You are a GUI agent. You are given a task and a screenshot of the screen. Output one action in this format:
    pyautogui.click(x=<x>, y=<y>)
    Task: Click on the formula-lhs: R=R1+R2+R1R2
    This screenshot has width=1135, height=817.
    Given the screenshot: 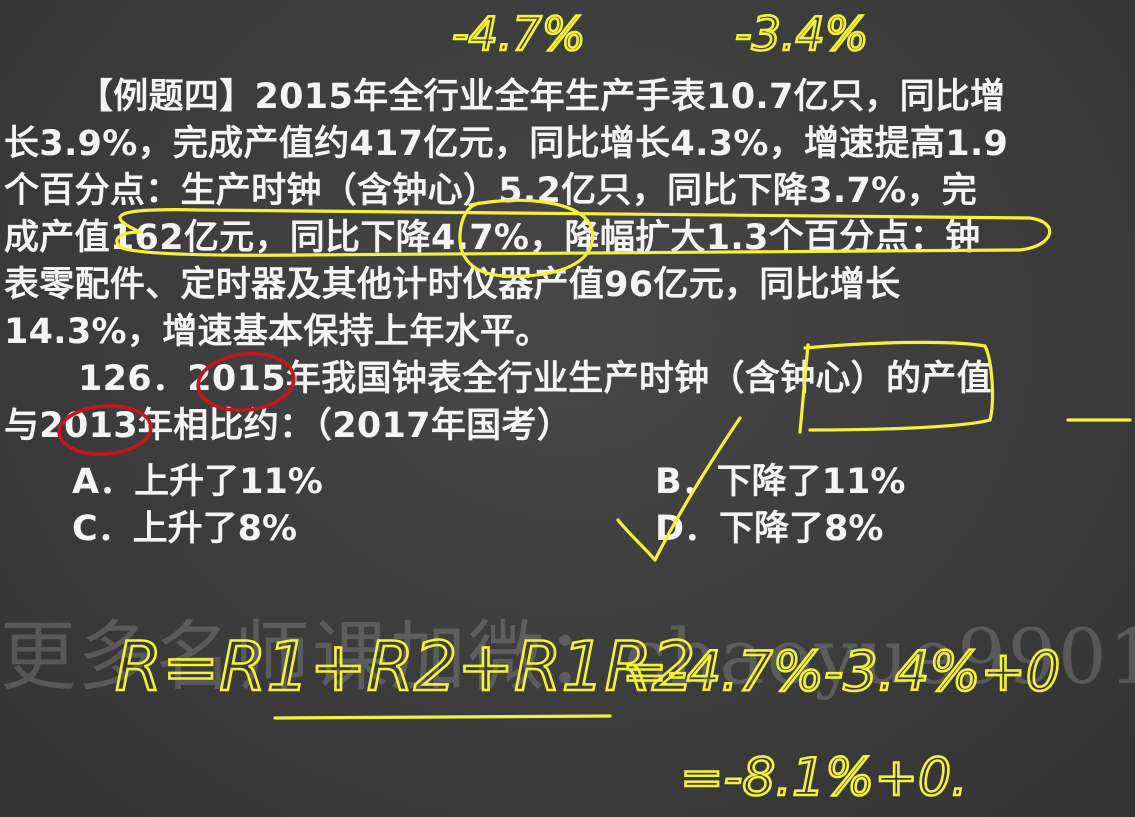 What is the action you would take?
    pyautogui.click(x=405, y=667)
    